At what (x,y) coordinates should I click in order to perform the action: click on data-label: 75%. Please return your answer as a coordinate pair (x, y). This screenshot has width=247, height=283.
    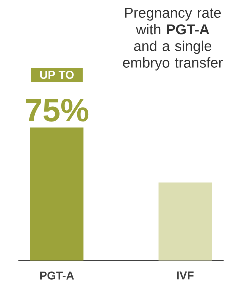
    Looking at the image, I should click on (57, 110).